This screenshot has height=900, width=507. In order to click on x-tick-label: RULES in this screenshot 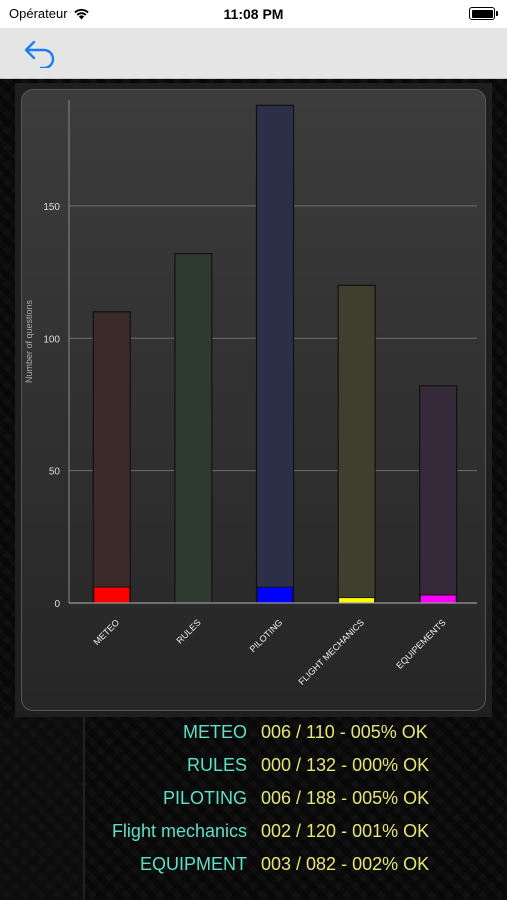, I will do `click(189, 631)`.